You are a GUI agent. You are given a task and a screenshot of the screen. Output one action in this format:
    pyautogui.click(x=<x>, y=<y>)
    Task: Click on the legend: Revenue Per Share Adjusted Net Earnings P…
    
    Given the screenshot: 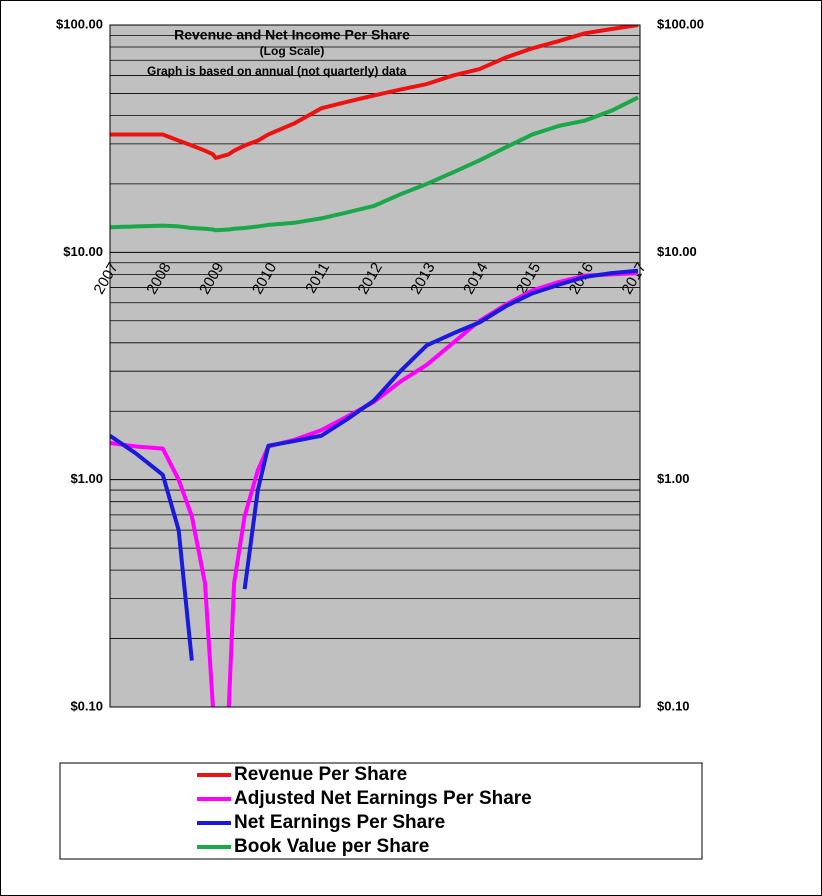 What is the action you would take?
    pyautogui.click(x=364, y=810)
    